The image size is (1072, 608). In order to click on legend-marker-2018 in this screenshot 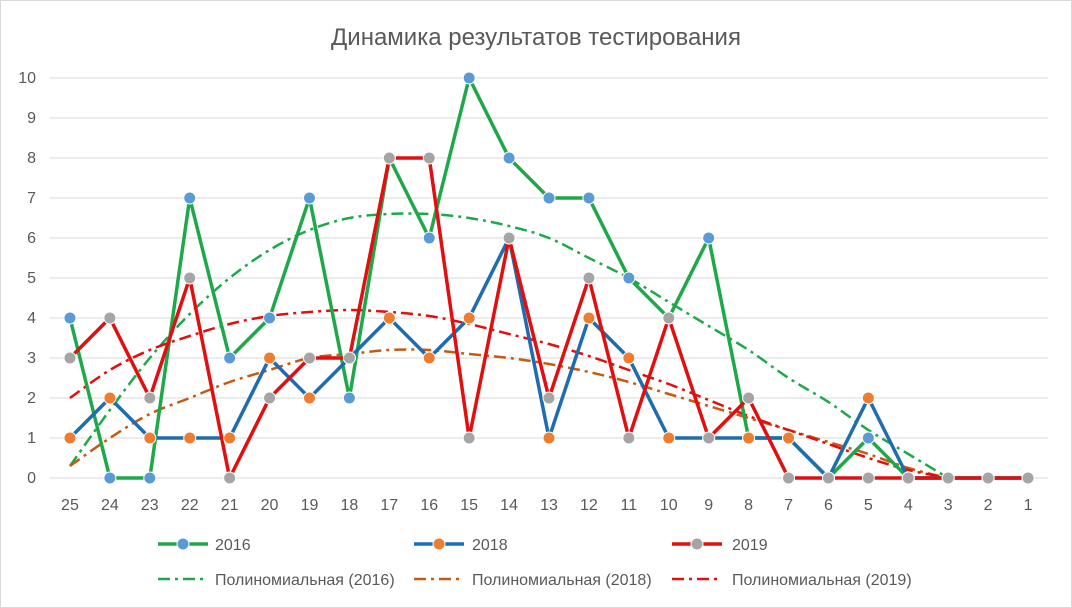, I will do `click(439, 544)`.